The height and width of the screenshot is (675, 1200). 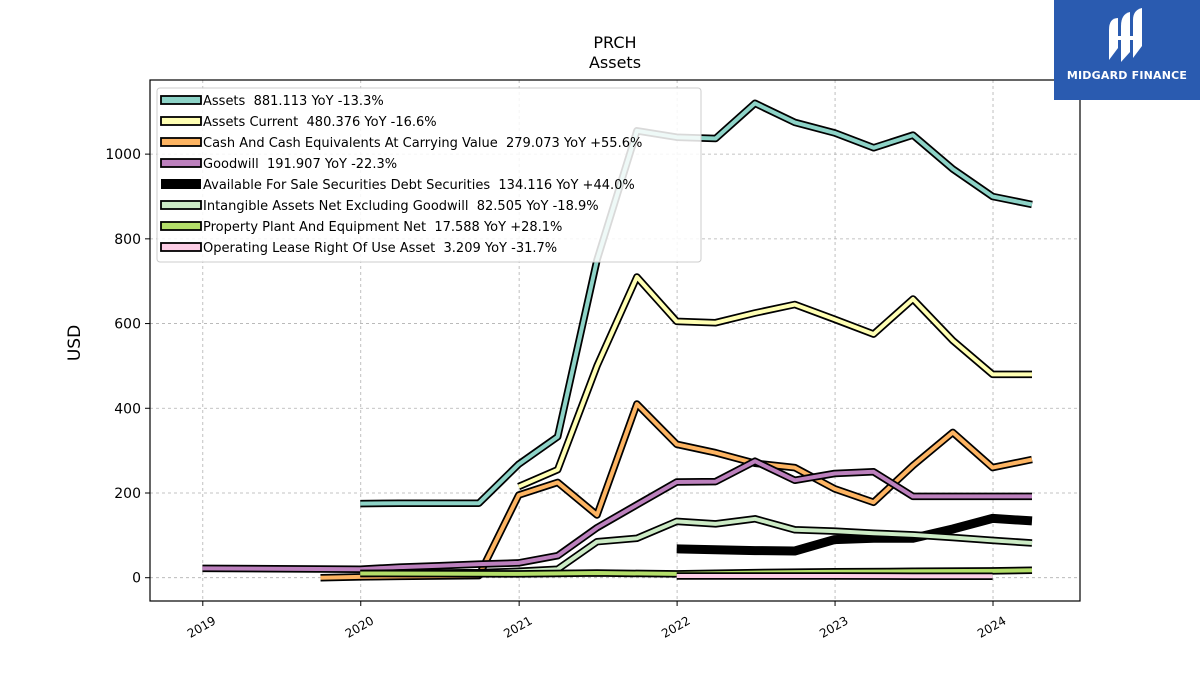 I want to click on y-axis-label: USD, so click(x=75, y=343).